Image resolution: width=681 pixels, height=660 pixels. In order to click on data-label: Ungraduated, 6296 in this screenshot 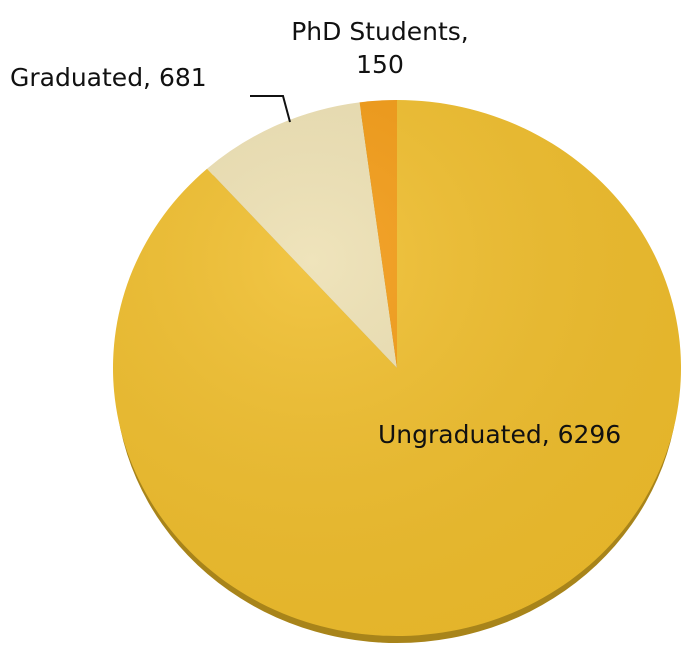, I will do `click(500, 434)`.